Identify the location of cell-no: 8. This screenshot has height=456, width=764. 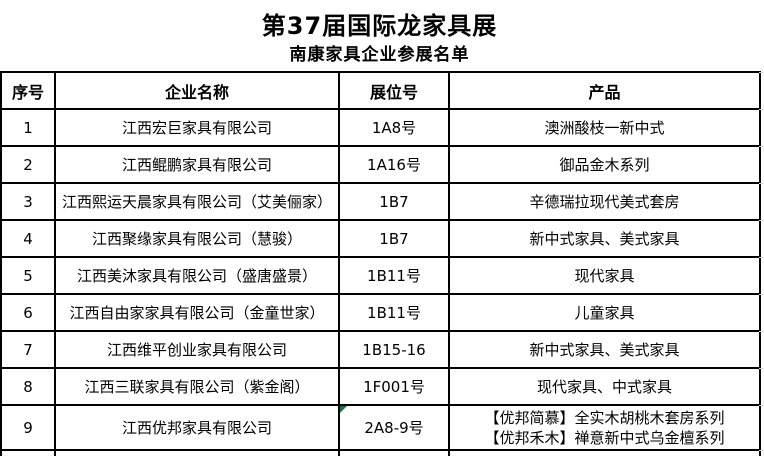
(28, 386).